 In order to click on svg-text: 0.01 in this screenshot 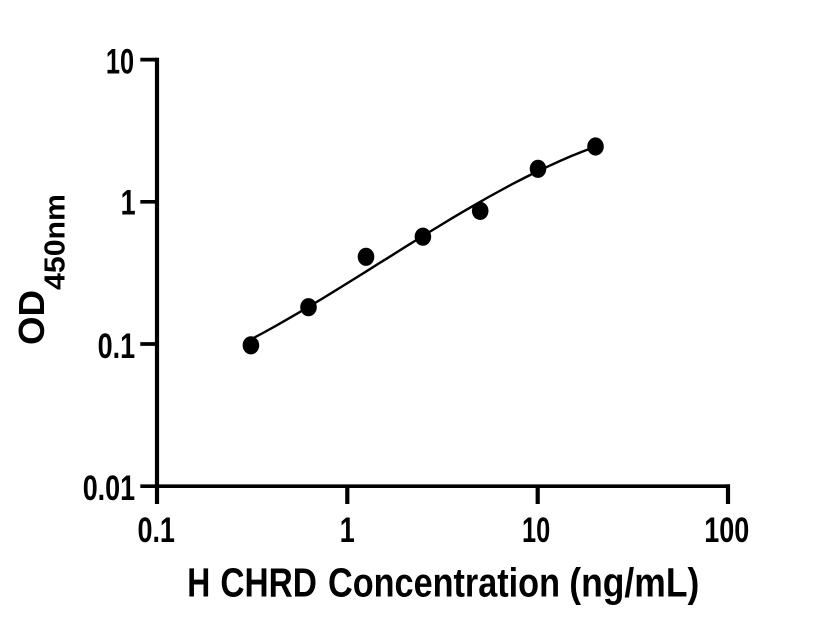, I will do `click(109, 488)`.